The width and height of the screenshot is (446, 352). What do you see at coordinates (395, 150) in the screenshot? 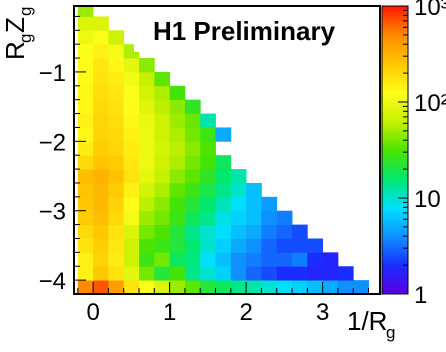
I see `color-scale-frame` at bounding box center [395, 150].